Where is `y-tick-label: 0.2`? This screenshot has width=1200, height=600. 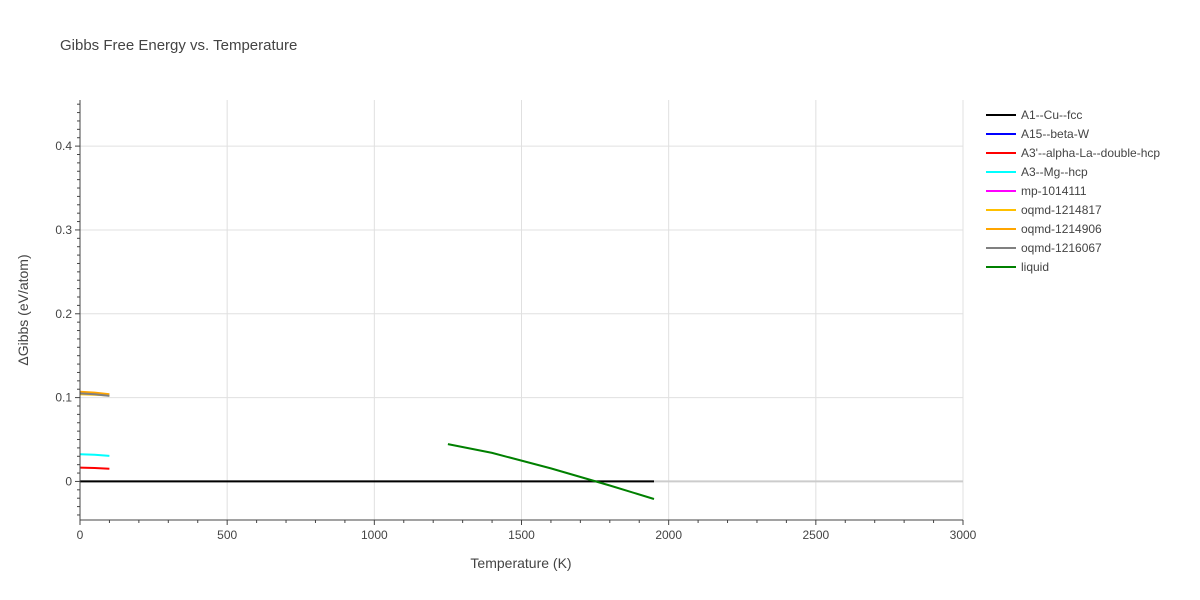
y-tick-label: 0.2 is located at coordinates (63, 314).